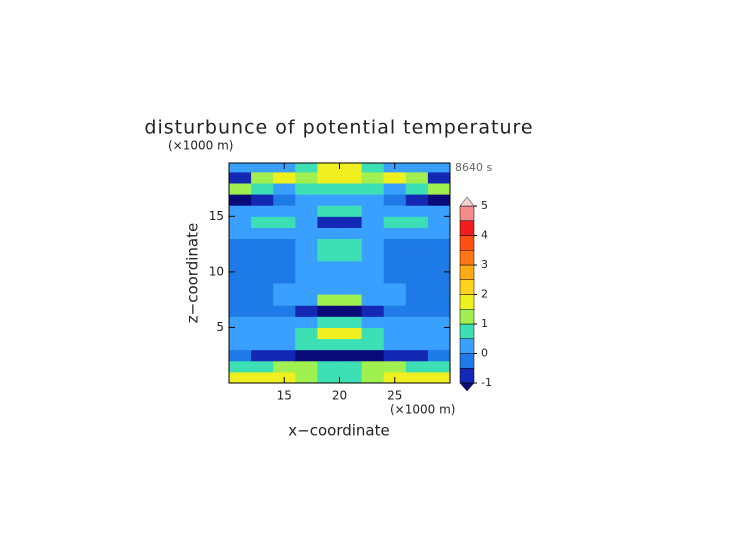 Image resolution: width=752 pixels, height=536 pixels. I want to click on y-unit: (×1000 m), so click(200, 146).